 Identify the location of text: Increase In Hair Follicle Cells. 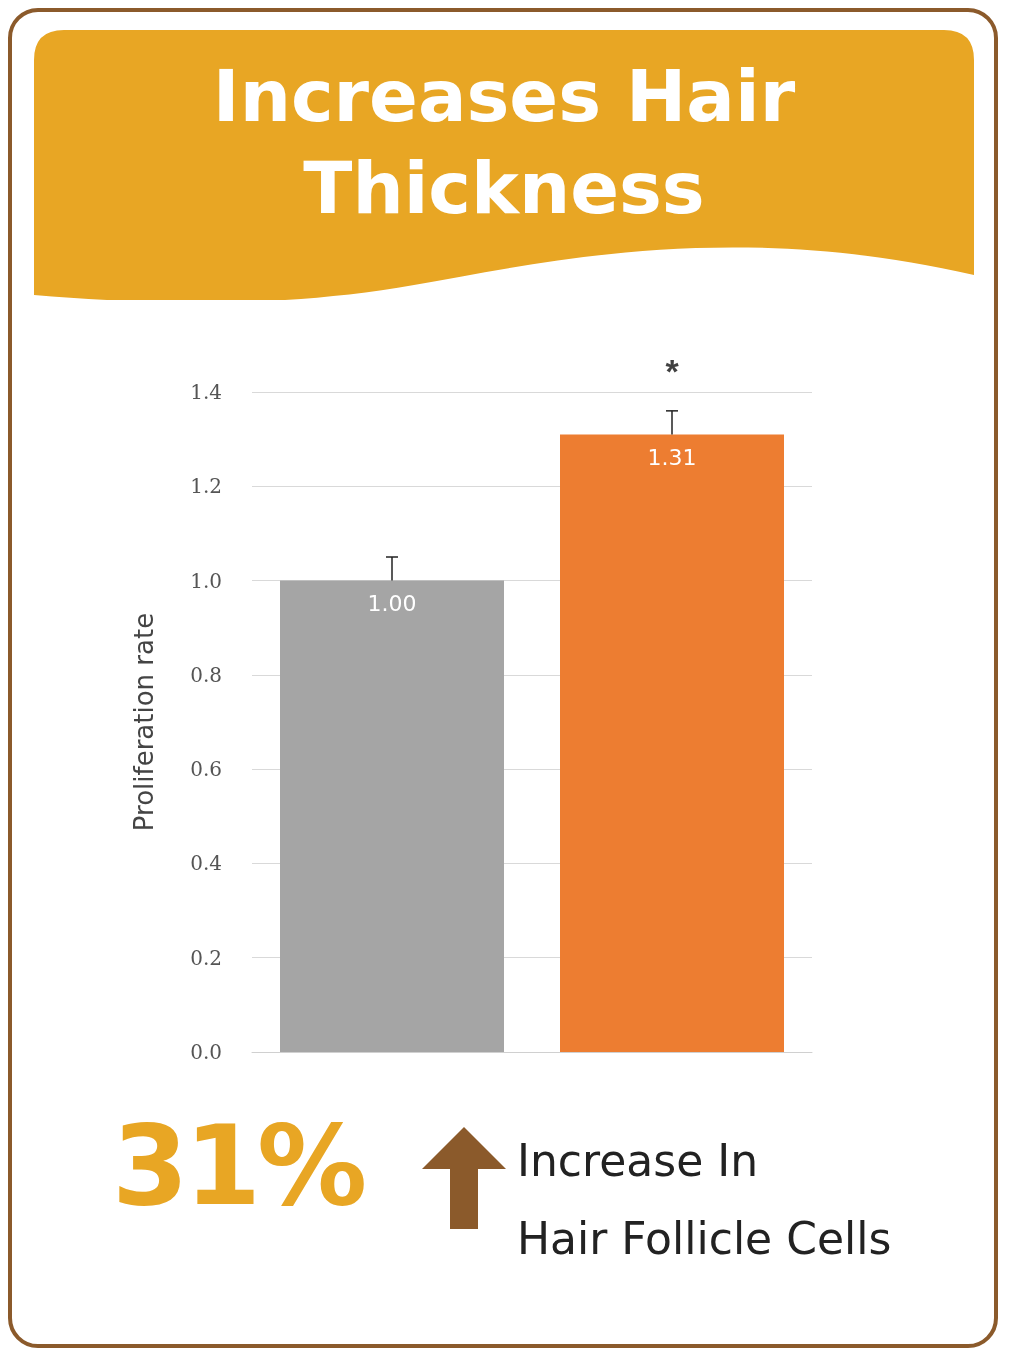
(704, 1200).